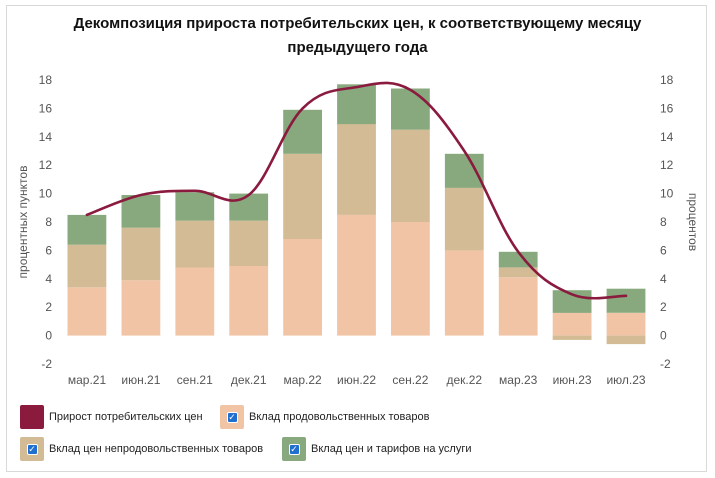  I want to click on y-tick-label-right: 12, so click(667, 165).